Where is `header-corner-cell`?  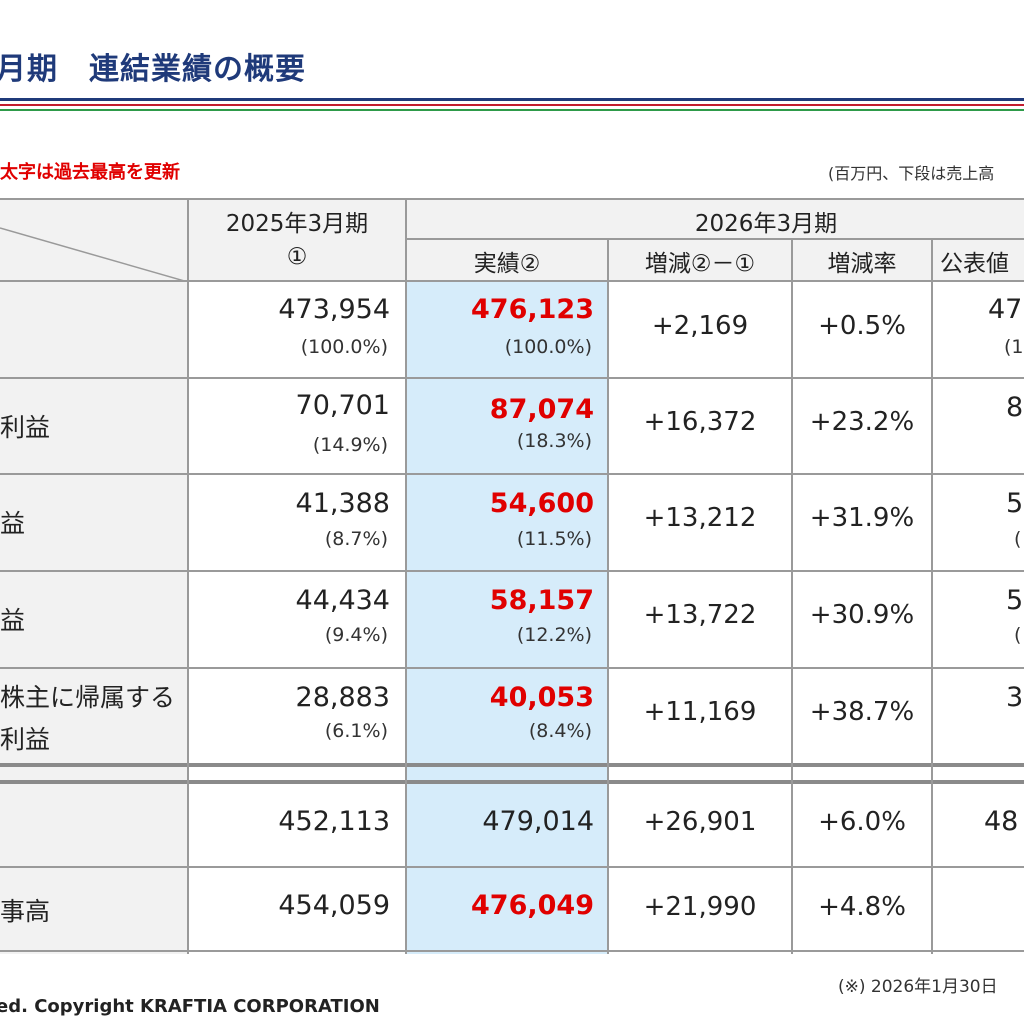
header-corner-cell is located at coordinates (94, 240).